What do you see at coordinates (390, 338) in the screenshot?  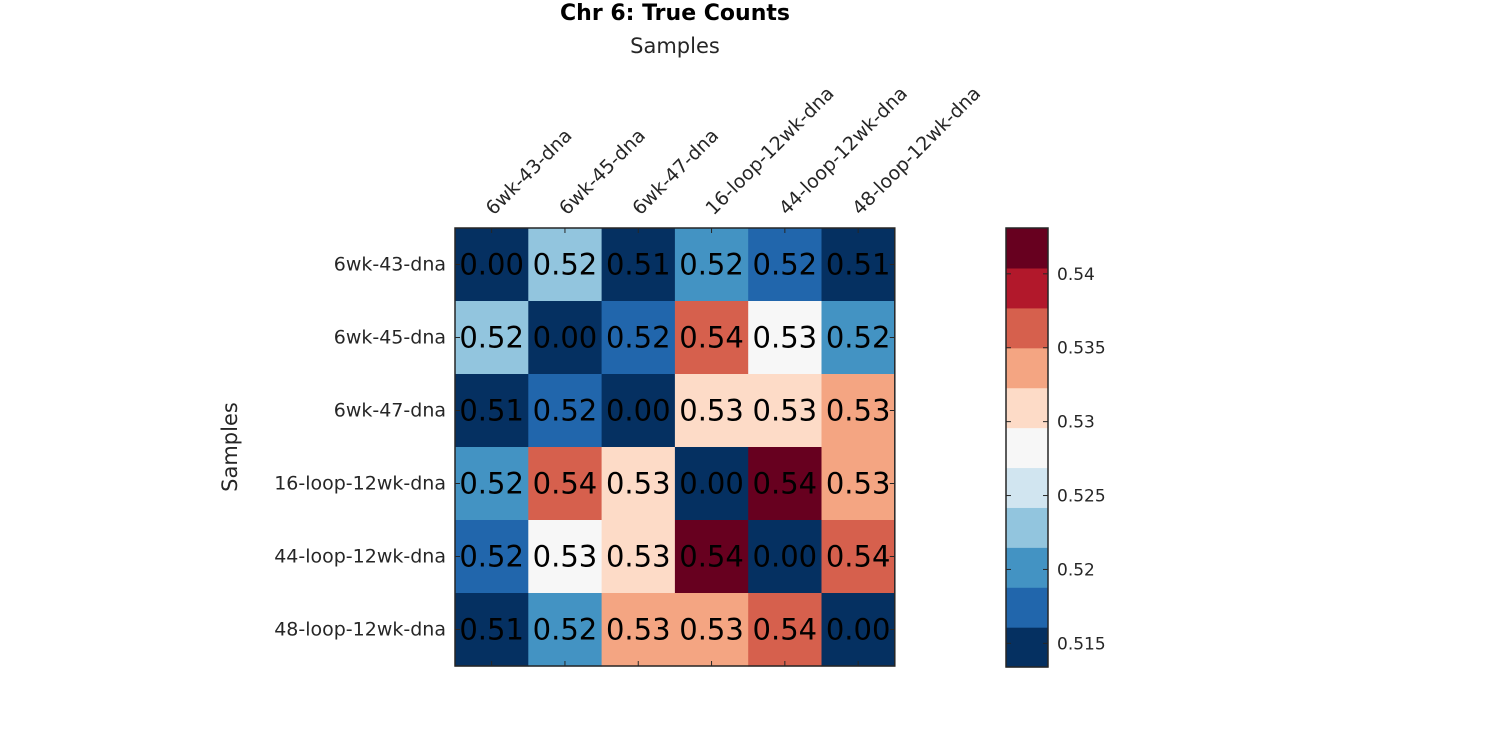 I see `y-tick-label: 6wk-45-dna` at bounding box center [390, 338].